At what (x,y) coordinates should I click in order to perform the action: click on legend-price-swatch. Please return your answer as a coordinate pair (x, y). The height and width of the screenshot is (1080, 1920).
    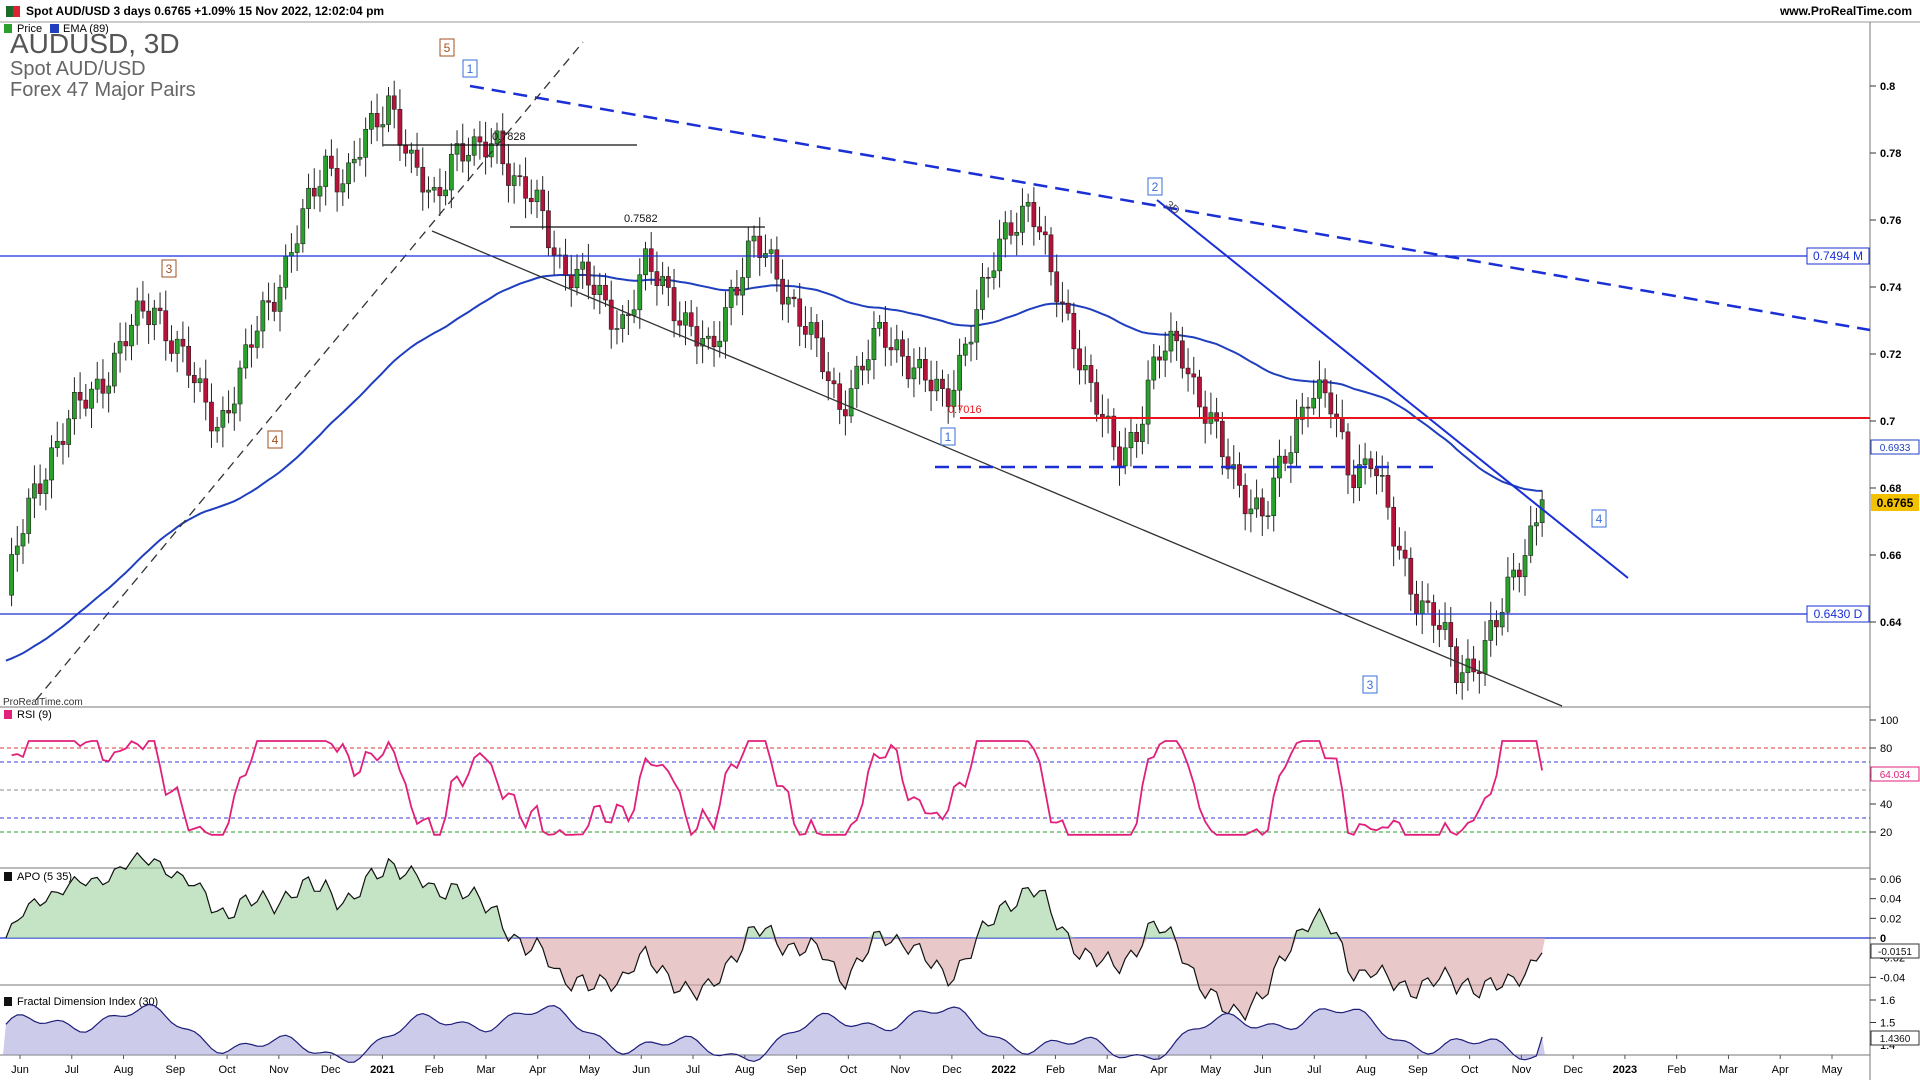
    Looking at the image, I should click on (8, 28).